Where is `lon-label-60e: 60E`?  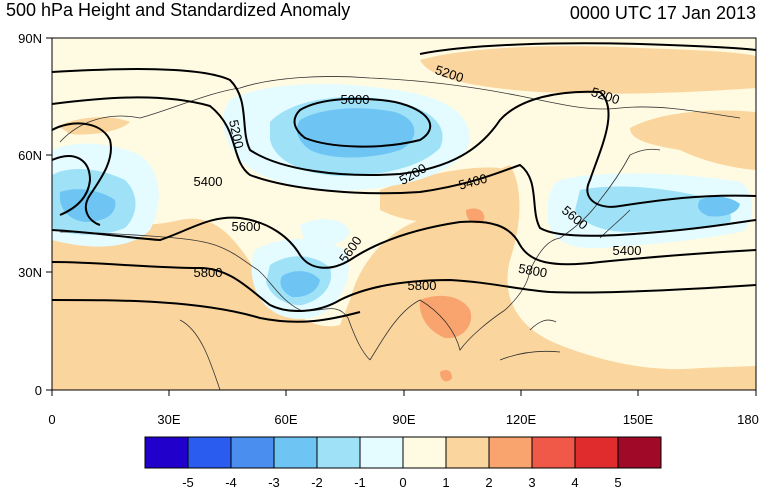 lon-label-60e: 60E is located at coordinates (285, 419).